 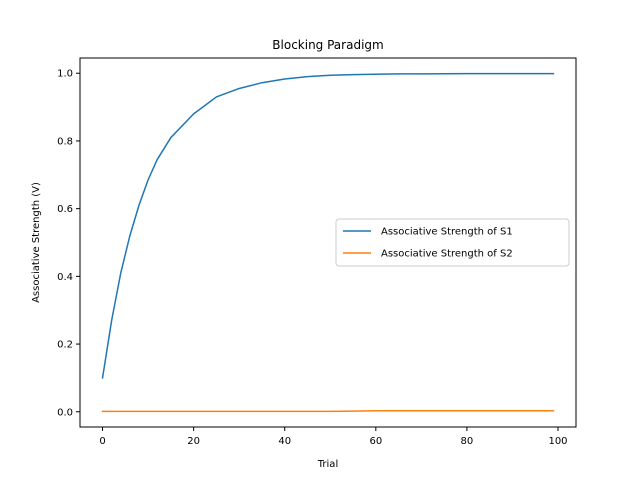 I want to click on y-tick-label: 1.0, so click(x=65, y=74).